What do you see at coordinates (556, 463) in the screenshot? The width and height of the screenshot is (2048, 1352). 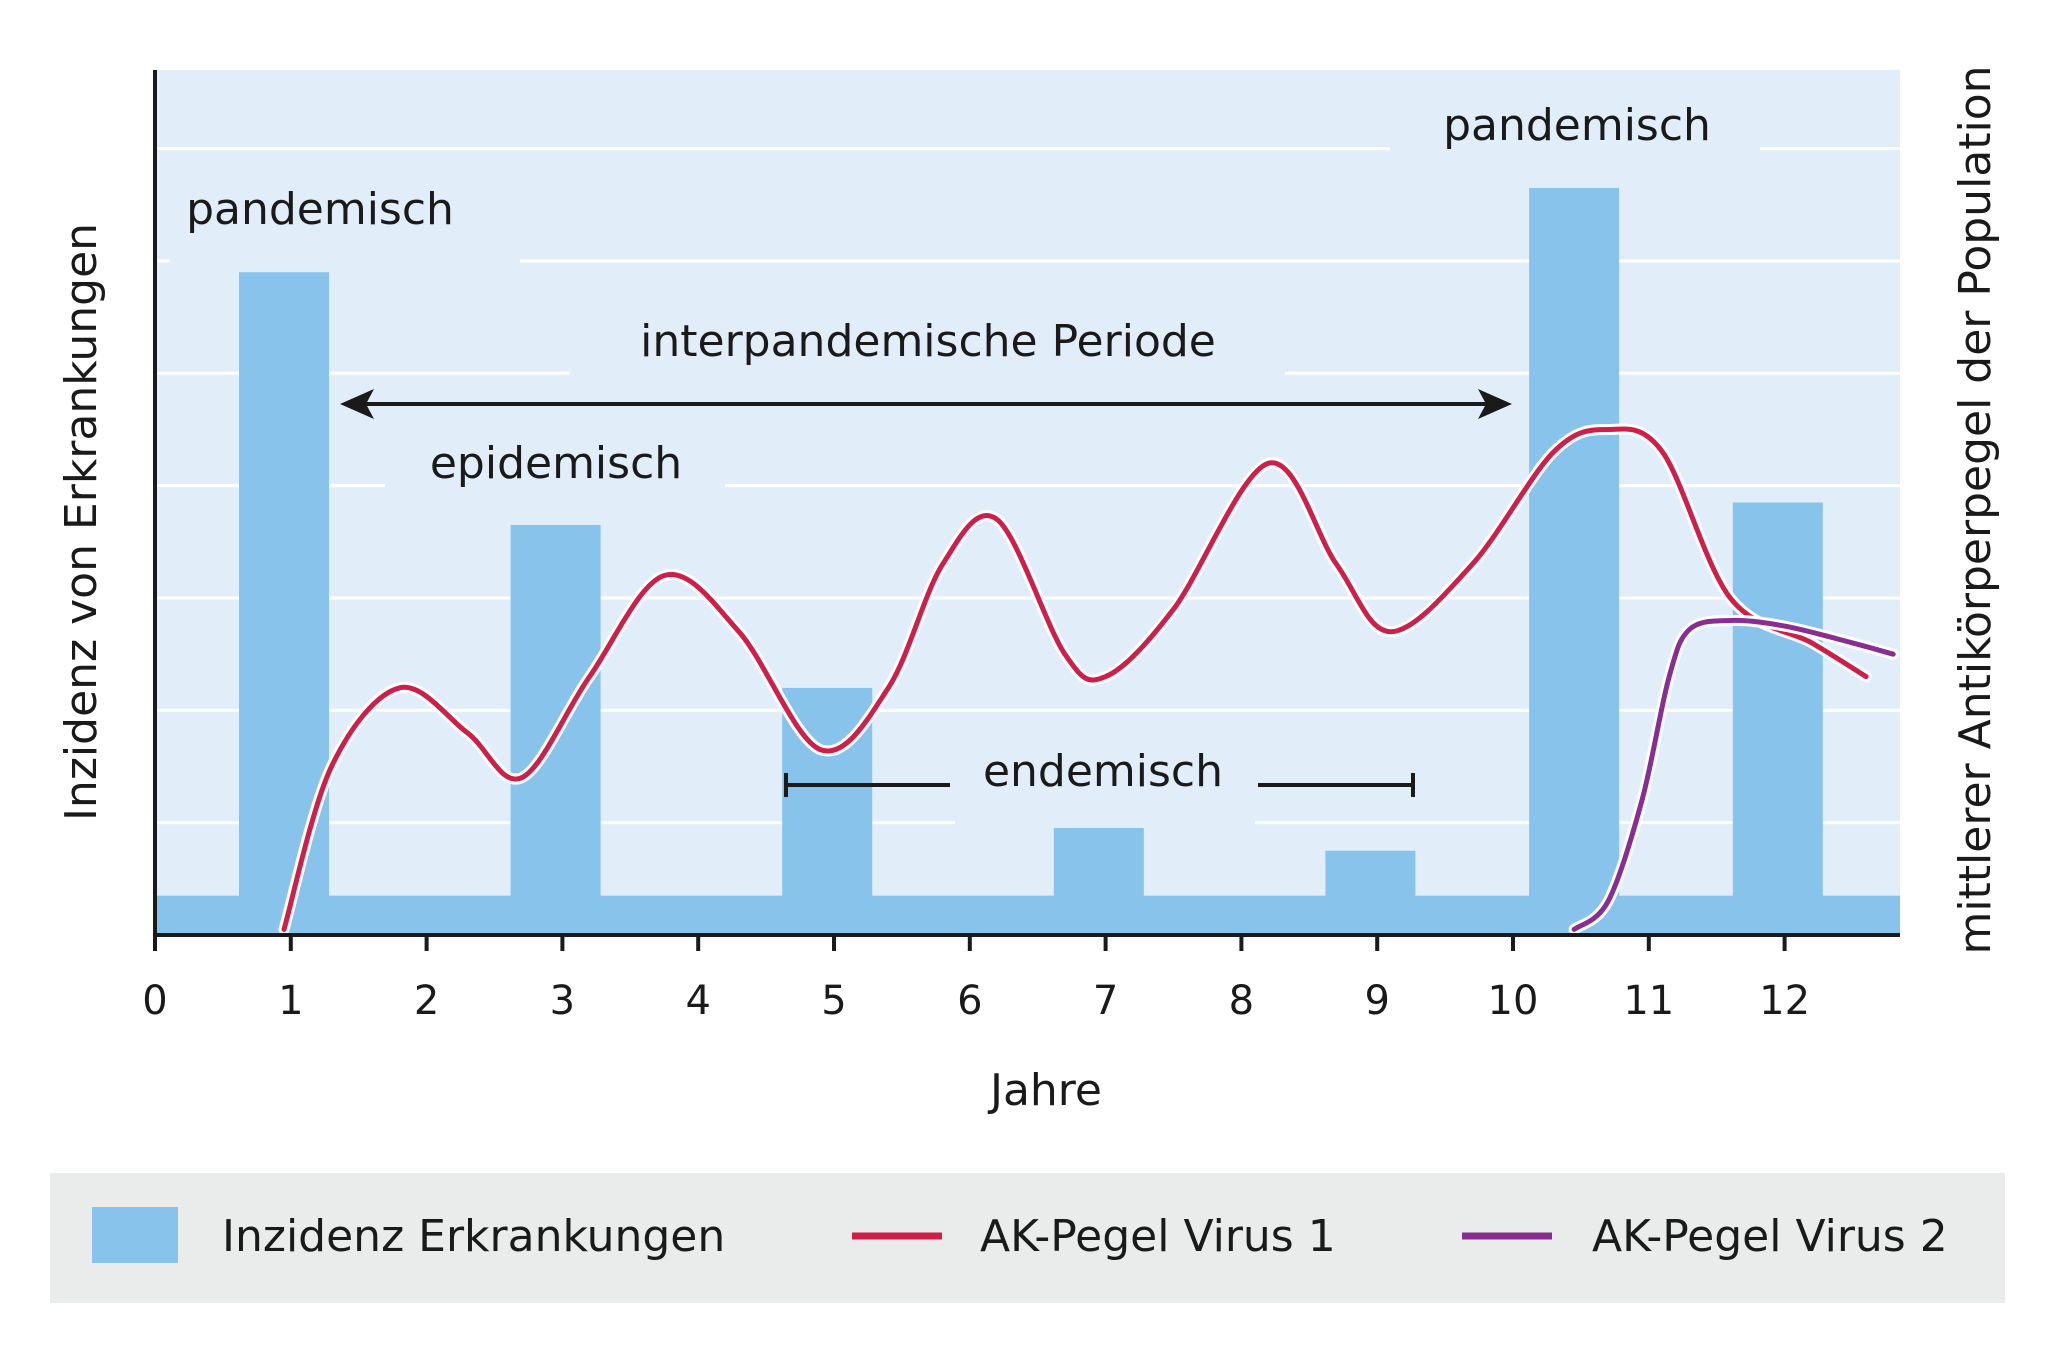 I see `annotation-epidemic: epidemisch` at bounding box center [556, 463].